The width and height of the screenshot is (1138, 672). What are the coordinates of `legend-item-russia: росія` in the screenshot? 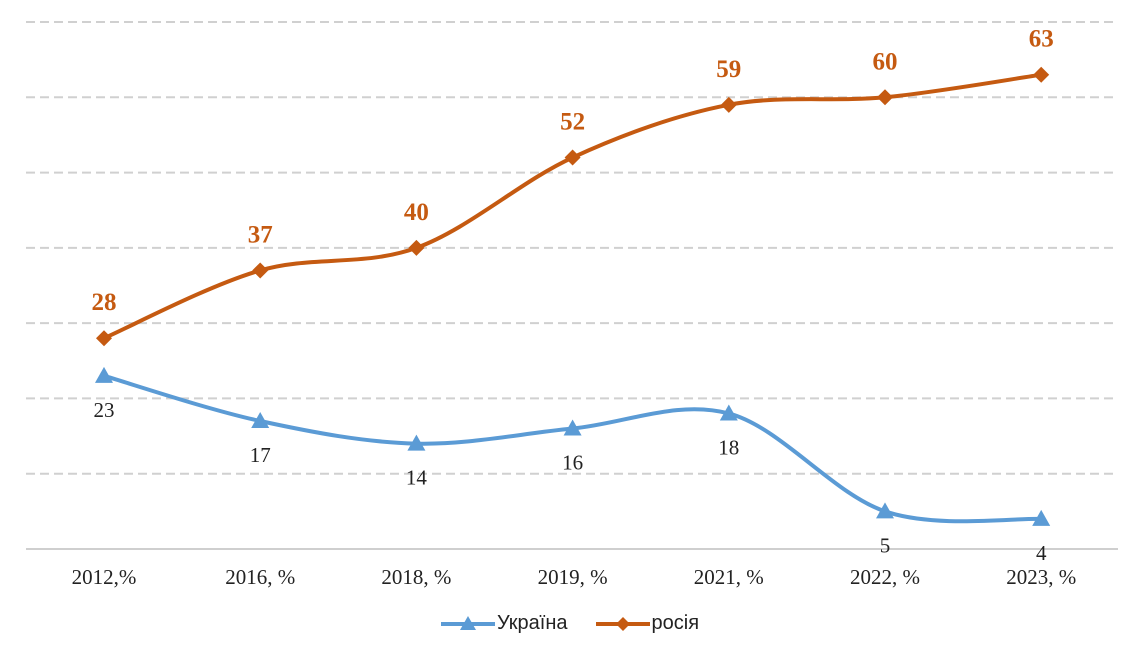 It's located at (647, 623).